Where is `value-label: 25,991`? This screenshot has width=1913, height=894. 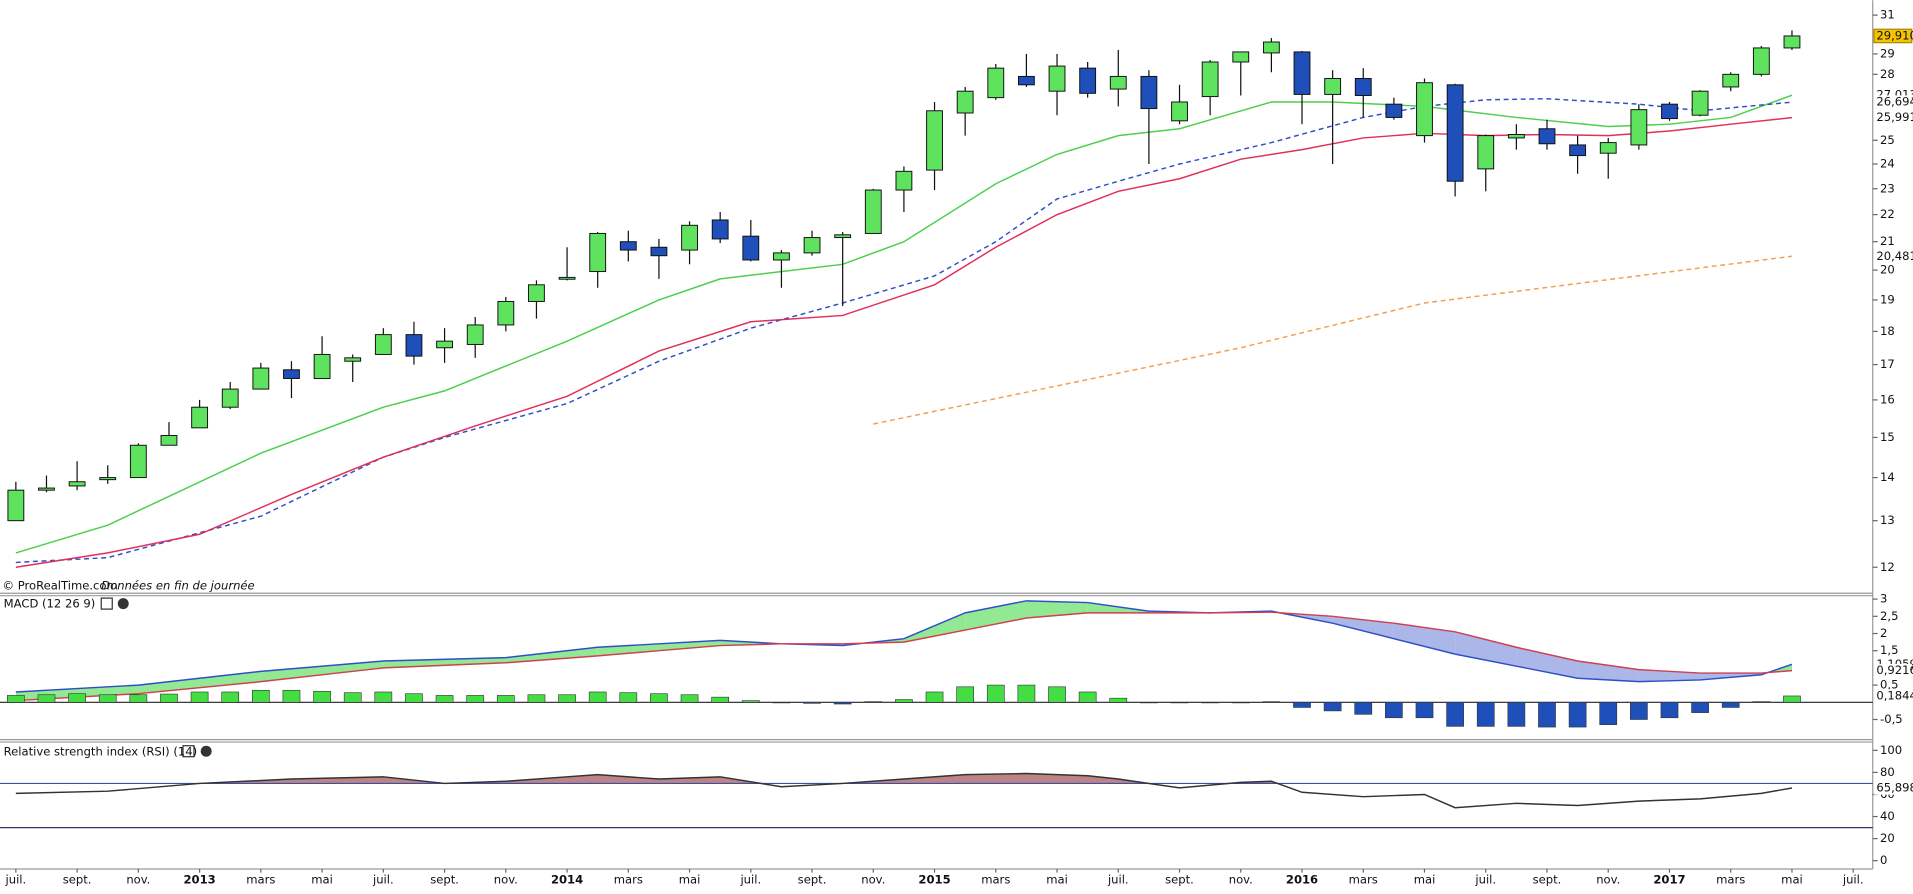
value-label: 25,991 is located at coordinates (1894, 117).